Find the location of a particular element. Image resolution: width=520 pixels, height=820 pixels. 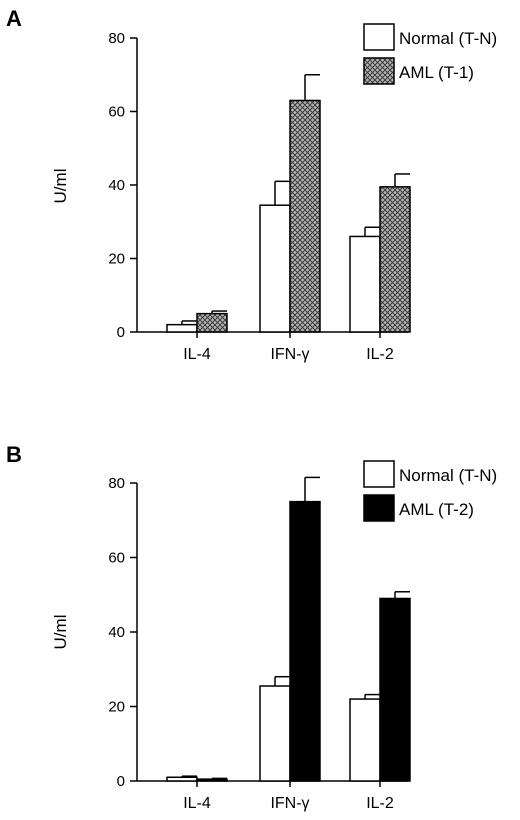

legend-label: AML (T-2) is located at coordinates (436, 509).